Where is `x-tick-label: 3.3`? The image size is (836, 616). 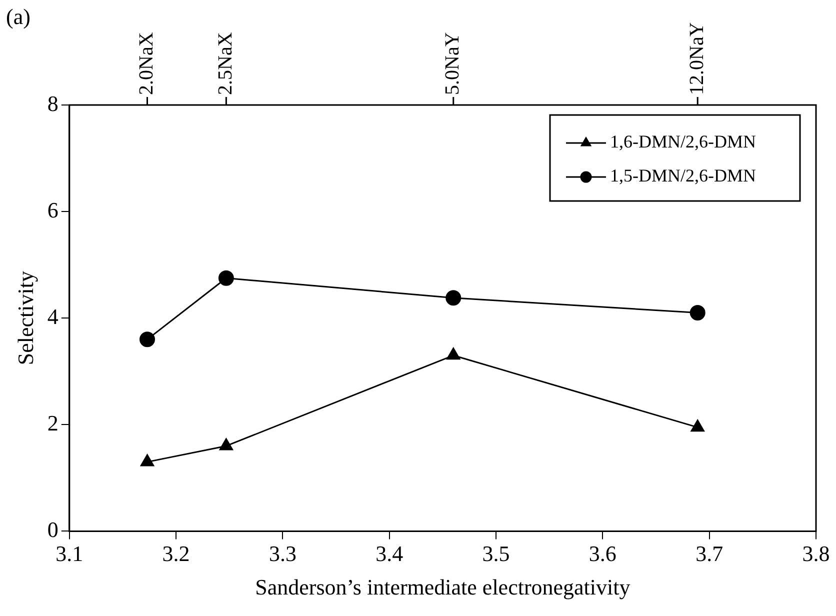 x-tick-label: 3.3 is located at coordinates (282, 553).